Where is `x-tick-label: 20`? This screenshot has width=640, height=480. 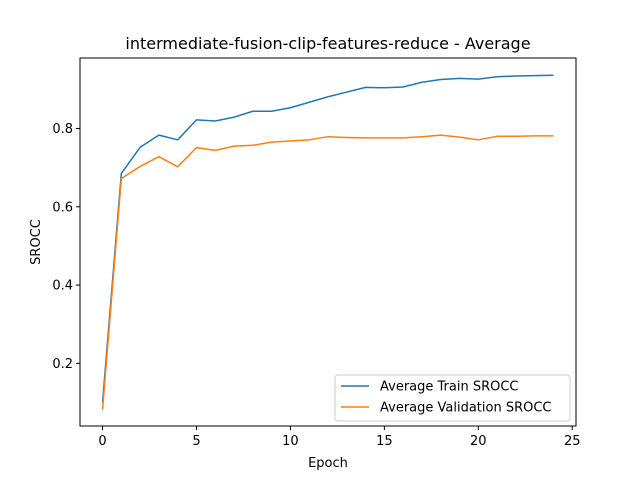 x-tick-label: 20 is located at coordinates (478, 441).